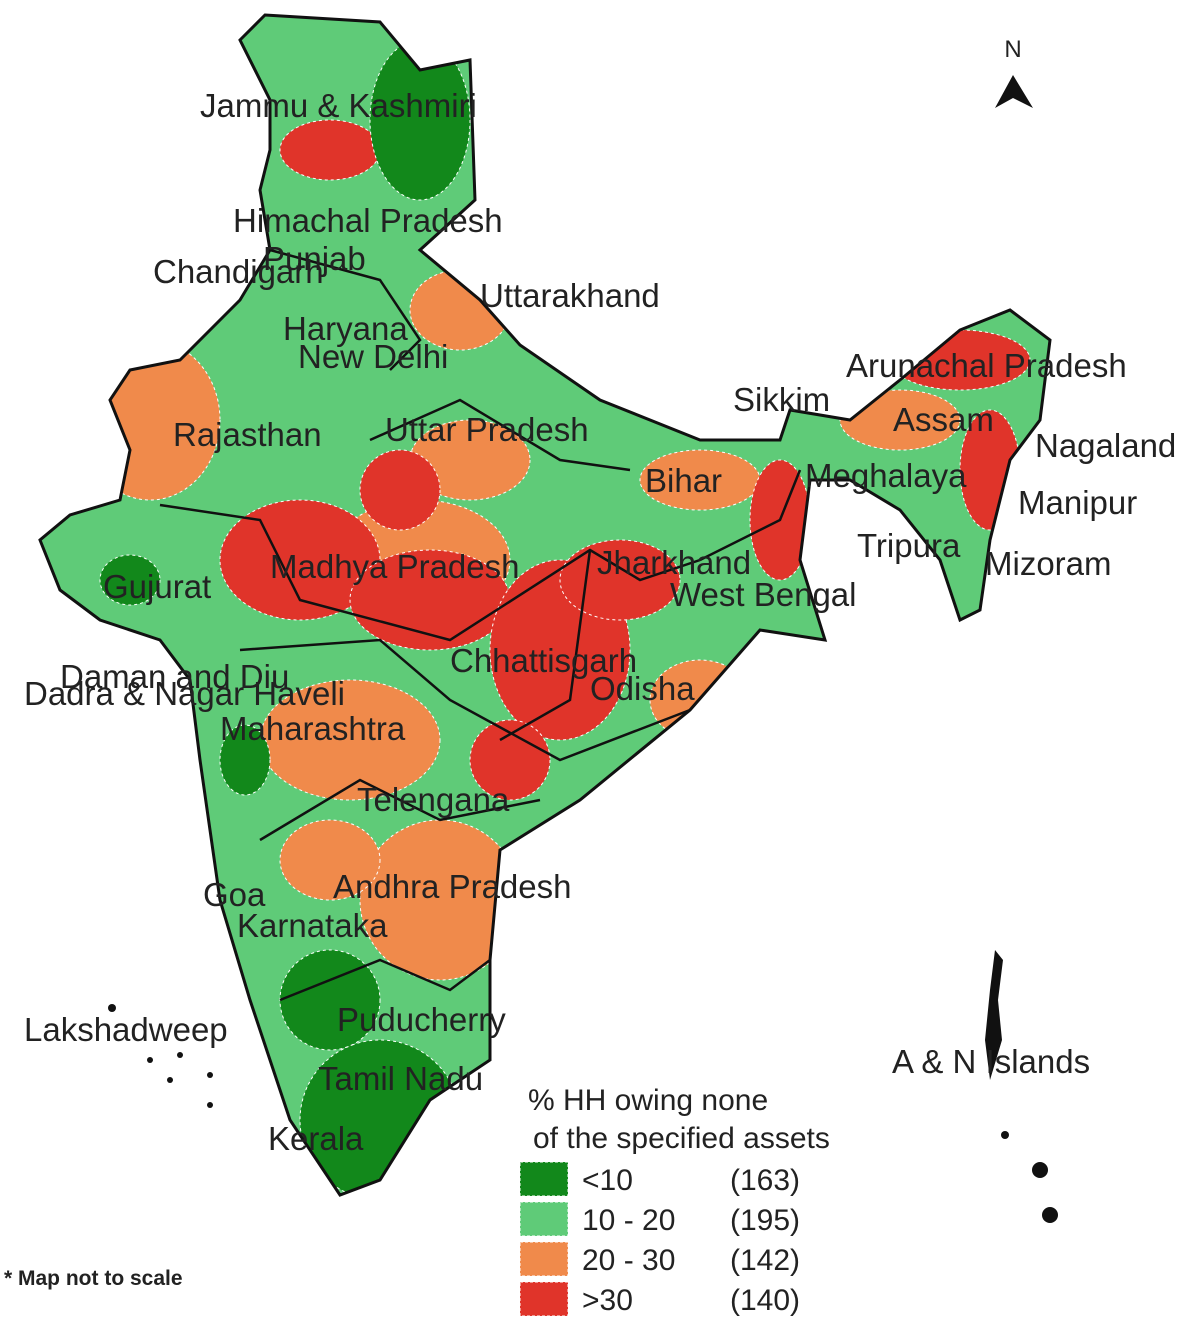  What do you see at coordinates (570, 295) in the screenshot?
I see `state-label: Uttarakhand` at bounding box center [570, 295].